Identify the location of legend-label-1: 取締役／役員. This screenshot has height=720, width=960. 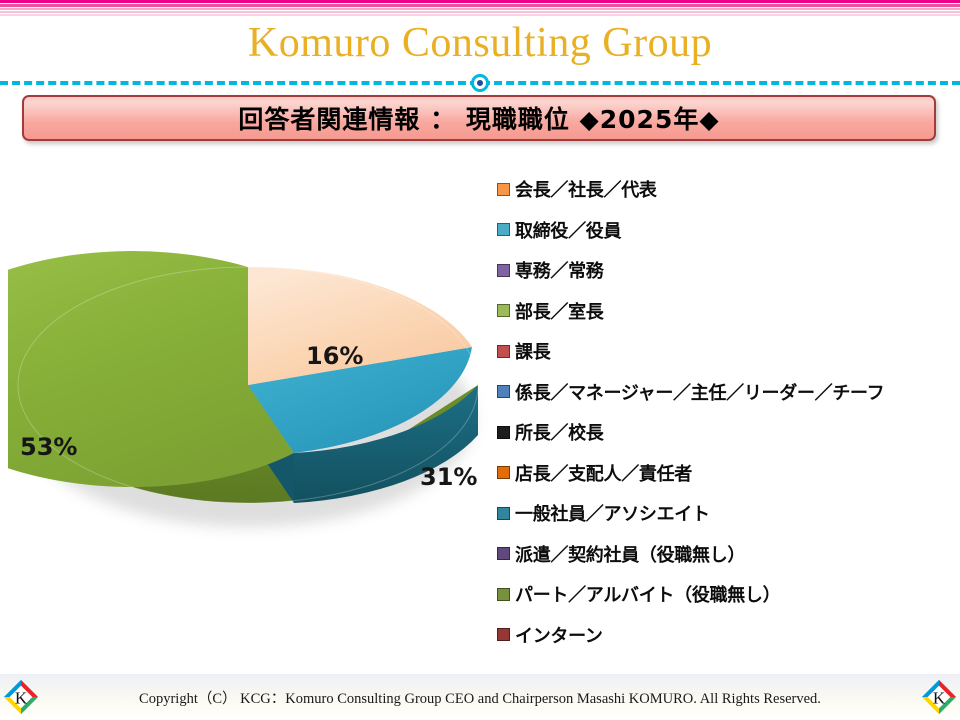
(568, 231).